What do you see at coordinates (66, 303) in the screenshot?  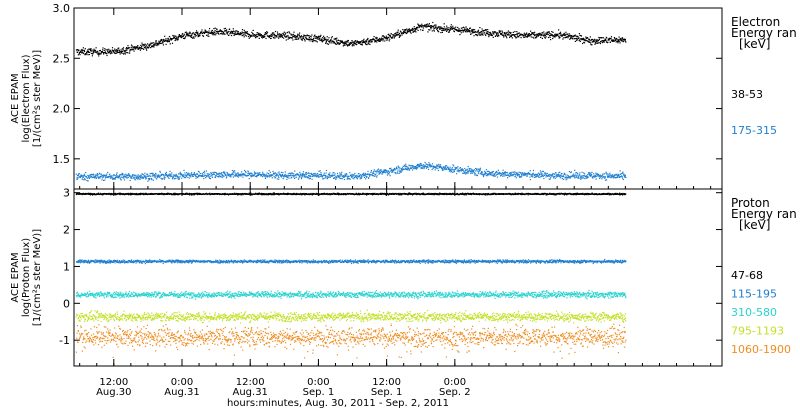 I see `proton-ytick-label: 0` at bounding box center [66, 303].